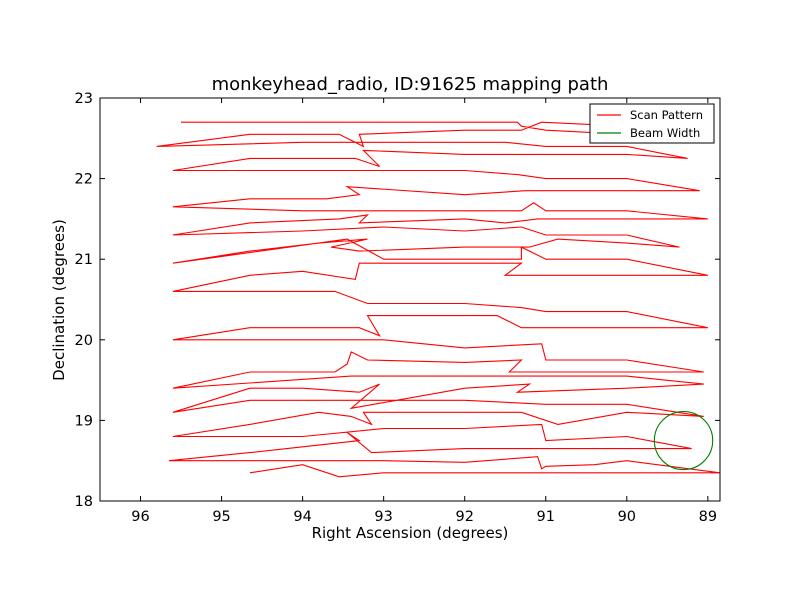 This screenshot has width=800, height=600. Describe the element at coordinates (84, 421) in the screenshot. I see `y-tick-label: 19` at that location.